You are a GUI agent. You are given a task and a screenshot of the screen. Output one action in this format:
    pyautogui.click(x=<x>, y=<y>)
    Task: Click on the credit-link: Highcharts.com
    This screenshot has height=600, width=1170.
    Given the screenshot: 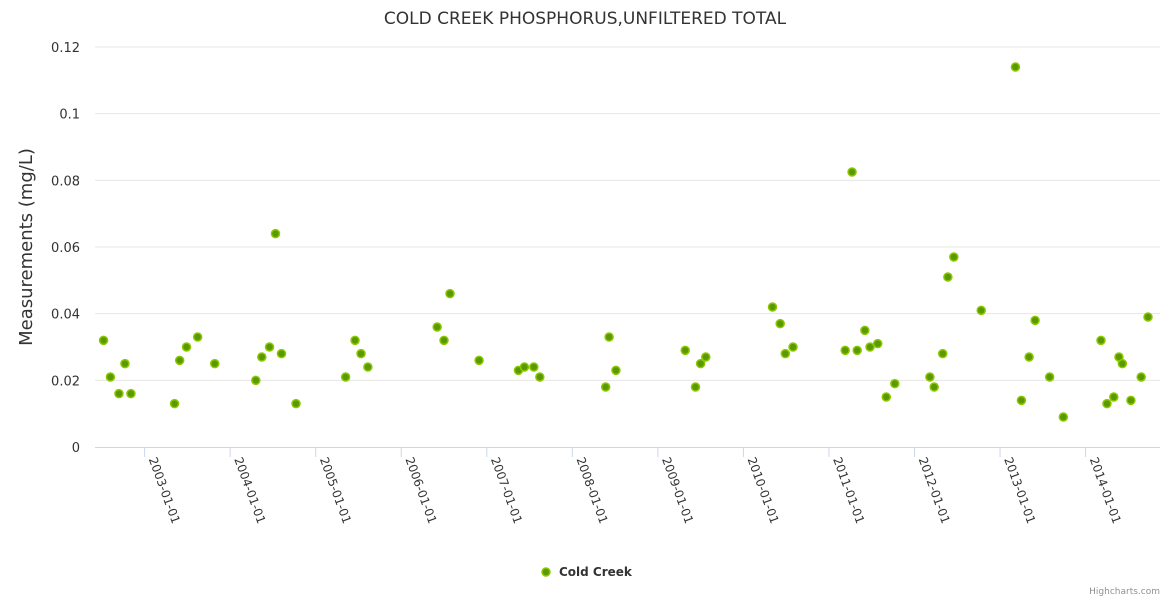 What is the action you would take?
    pyautogui.click(x=1124, y=592)
    